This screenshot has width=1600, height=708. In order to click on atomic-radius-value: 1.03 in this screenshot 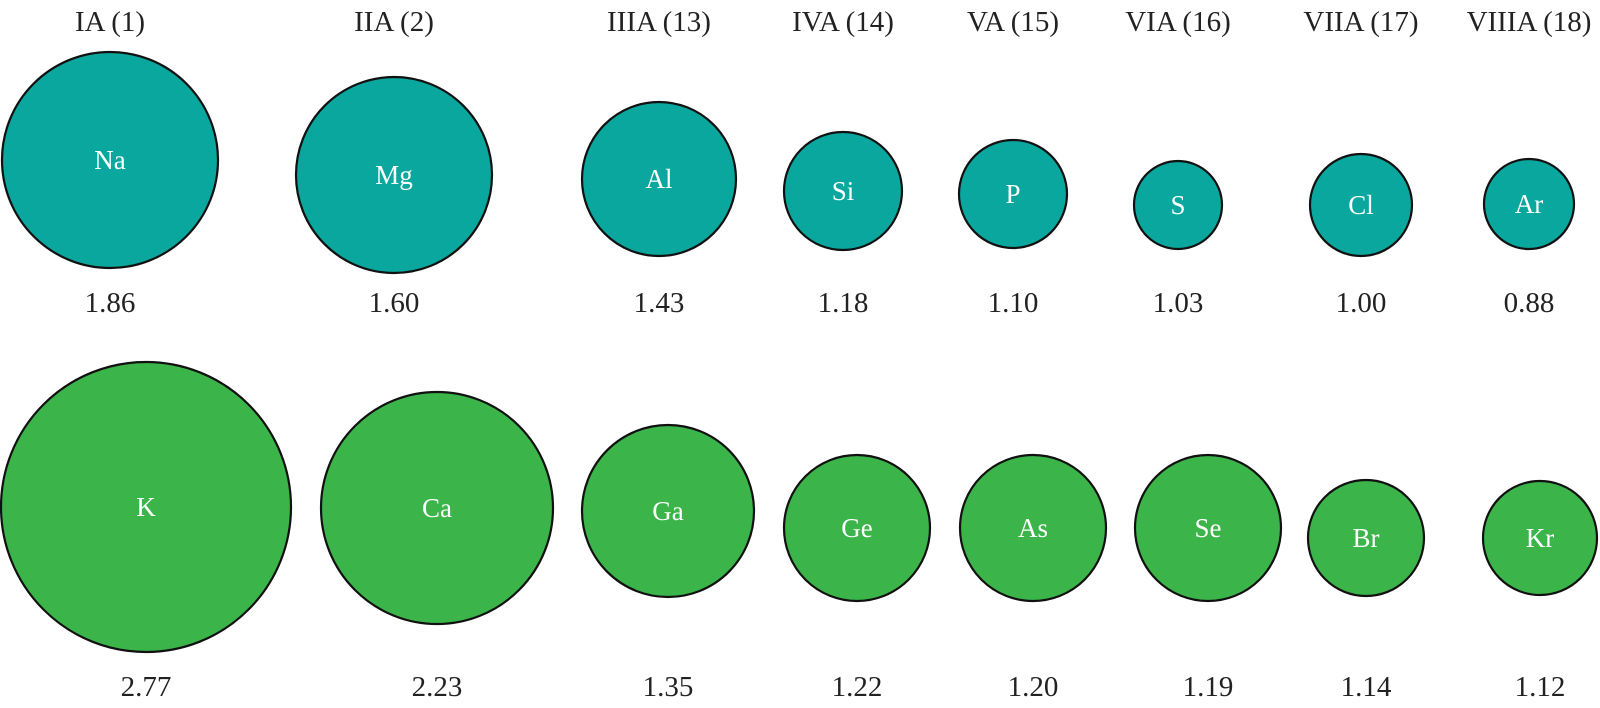, I will do `click(1178, 303)`.